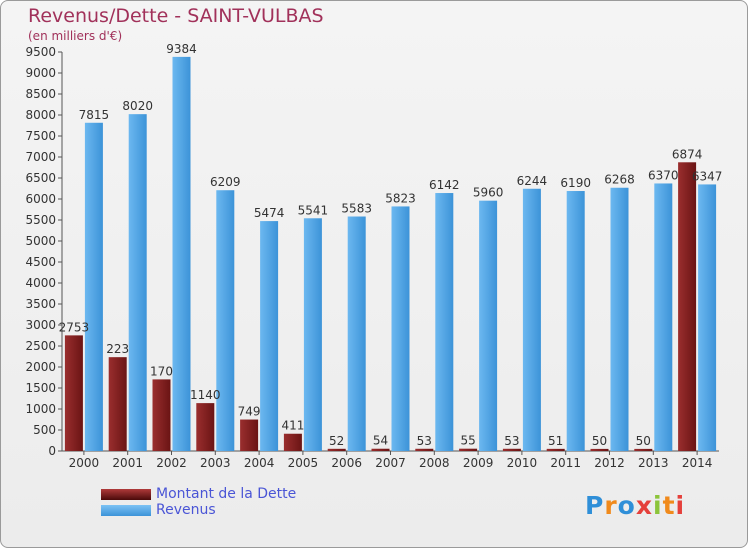  What do you see at coordinates (609, 463) in the screenshot?
I see `x-tick-label: 2012` at bounding box center [609, 463].